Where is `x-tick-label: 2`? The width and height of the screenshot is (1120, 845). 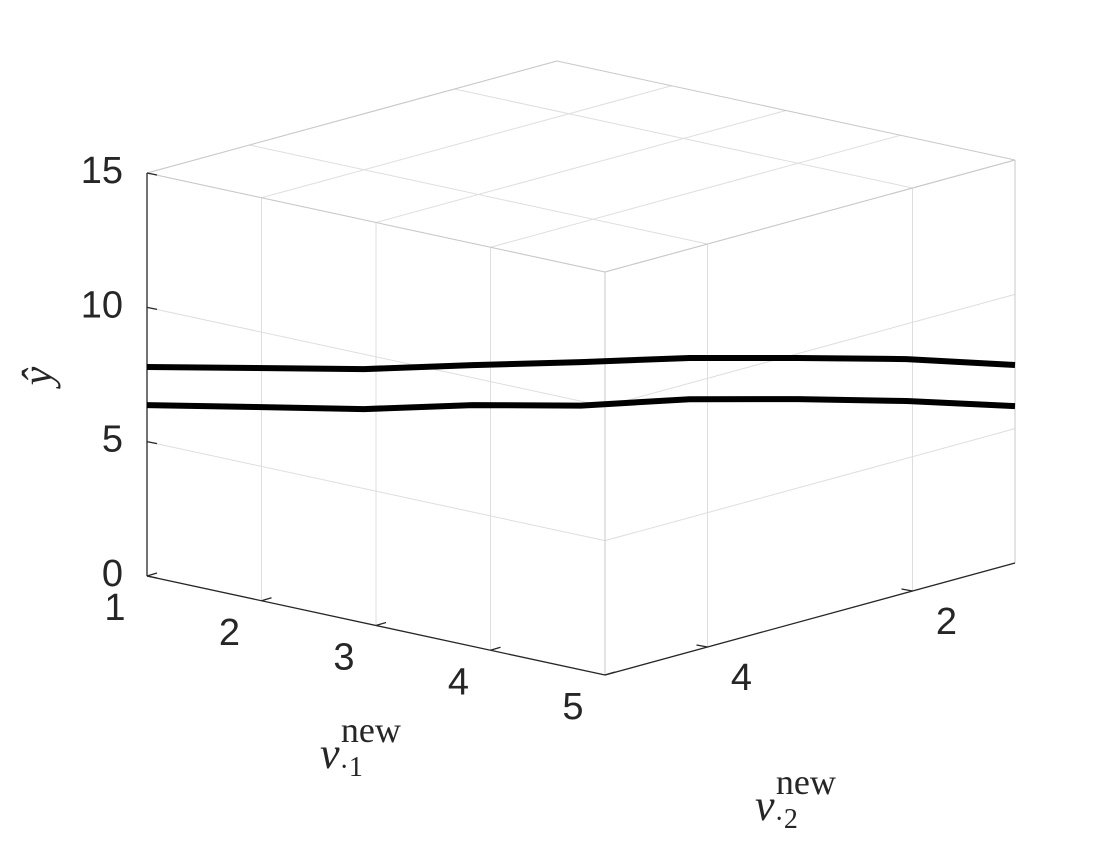 x-tick-label: 2 is located at coordinates (229, 633).